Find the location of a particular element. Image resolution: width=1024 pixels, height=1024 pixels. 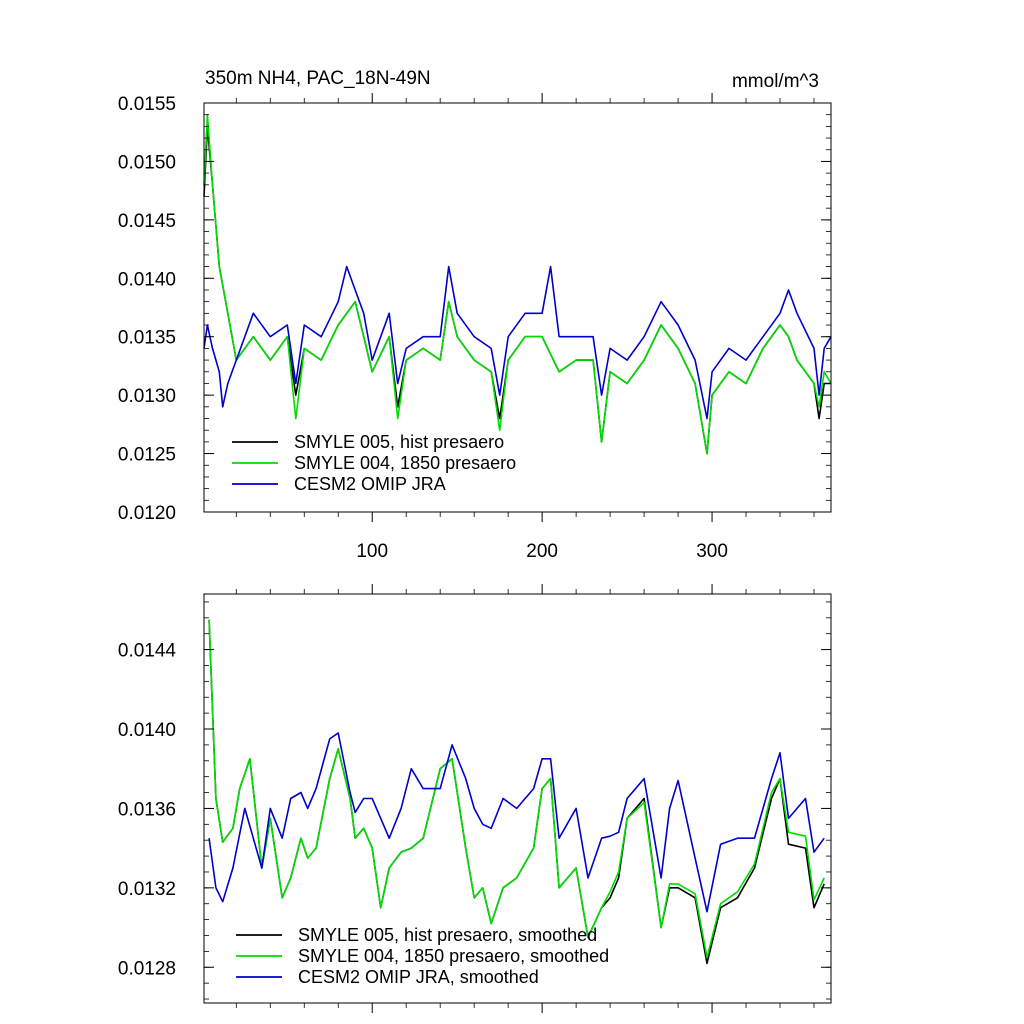

y-tick-label-1-2: 0.0136 is located at coordinates (147, 809).